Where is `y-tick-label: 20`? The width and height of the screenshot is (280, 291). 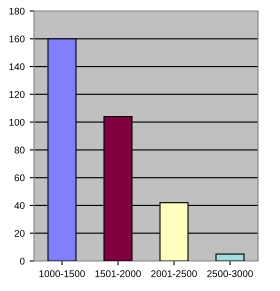
y-tick-label: 20 is located at coordinates (19, 233).